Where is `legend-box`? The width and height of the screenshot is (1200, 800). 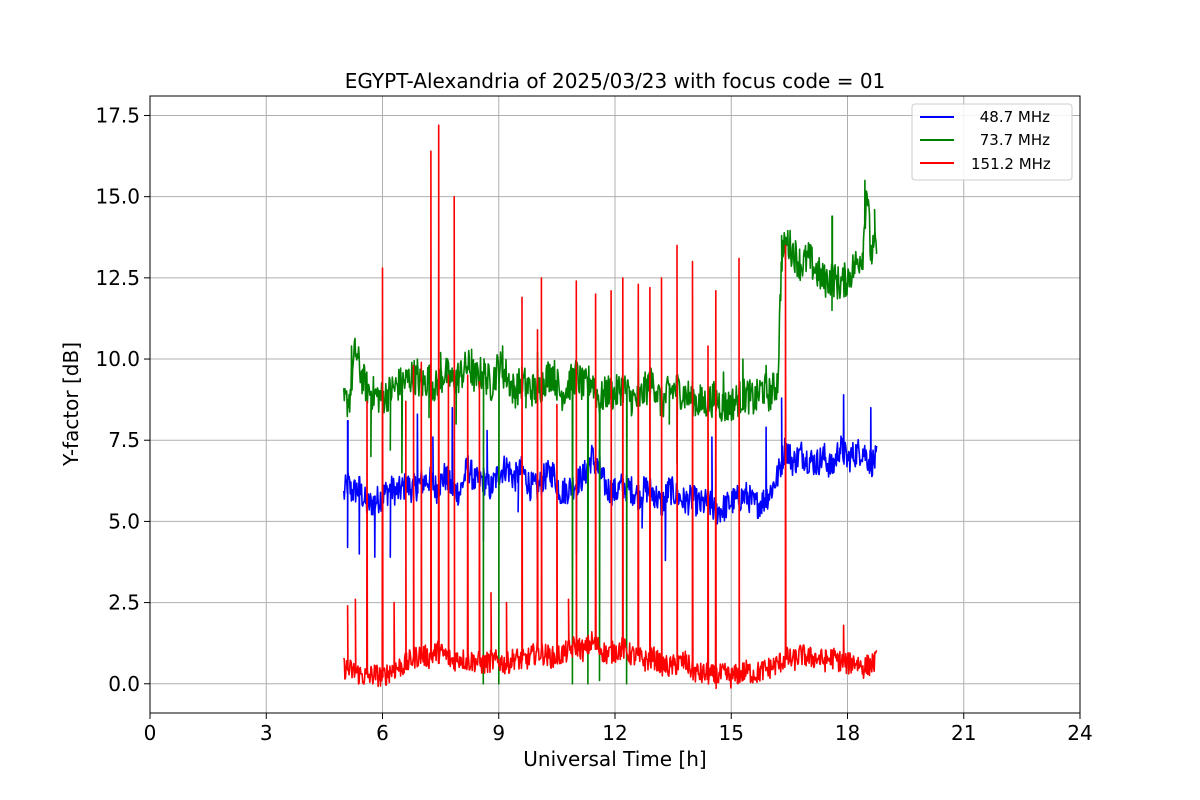 legend-box is located at coordinates (992, 142).